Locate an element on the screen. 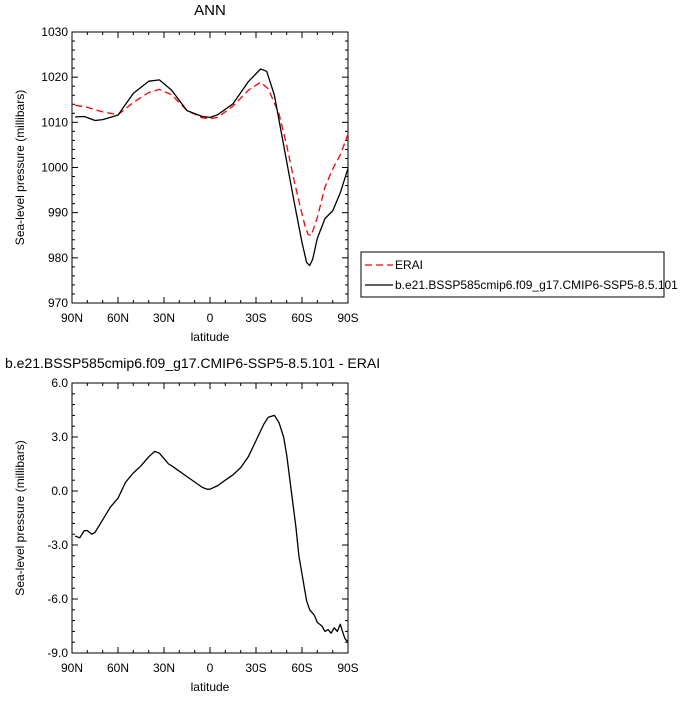  y-tick-label: 1030 is located at coordinates (54, 32).